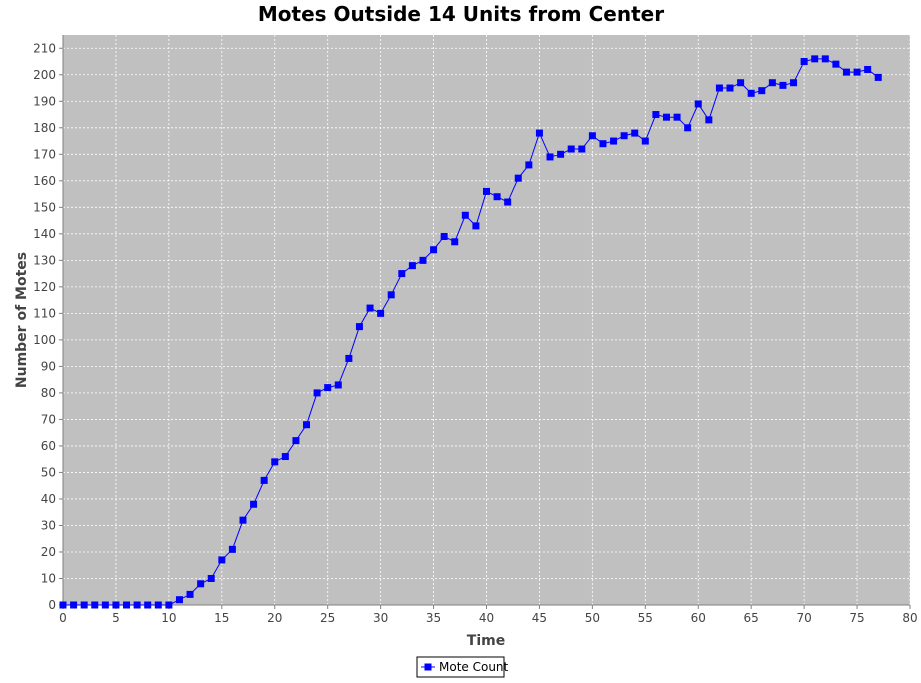 The width and height of the screenshot is (921, 683). I want to click on y-tick-label: 0, so click(52, 605).